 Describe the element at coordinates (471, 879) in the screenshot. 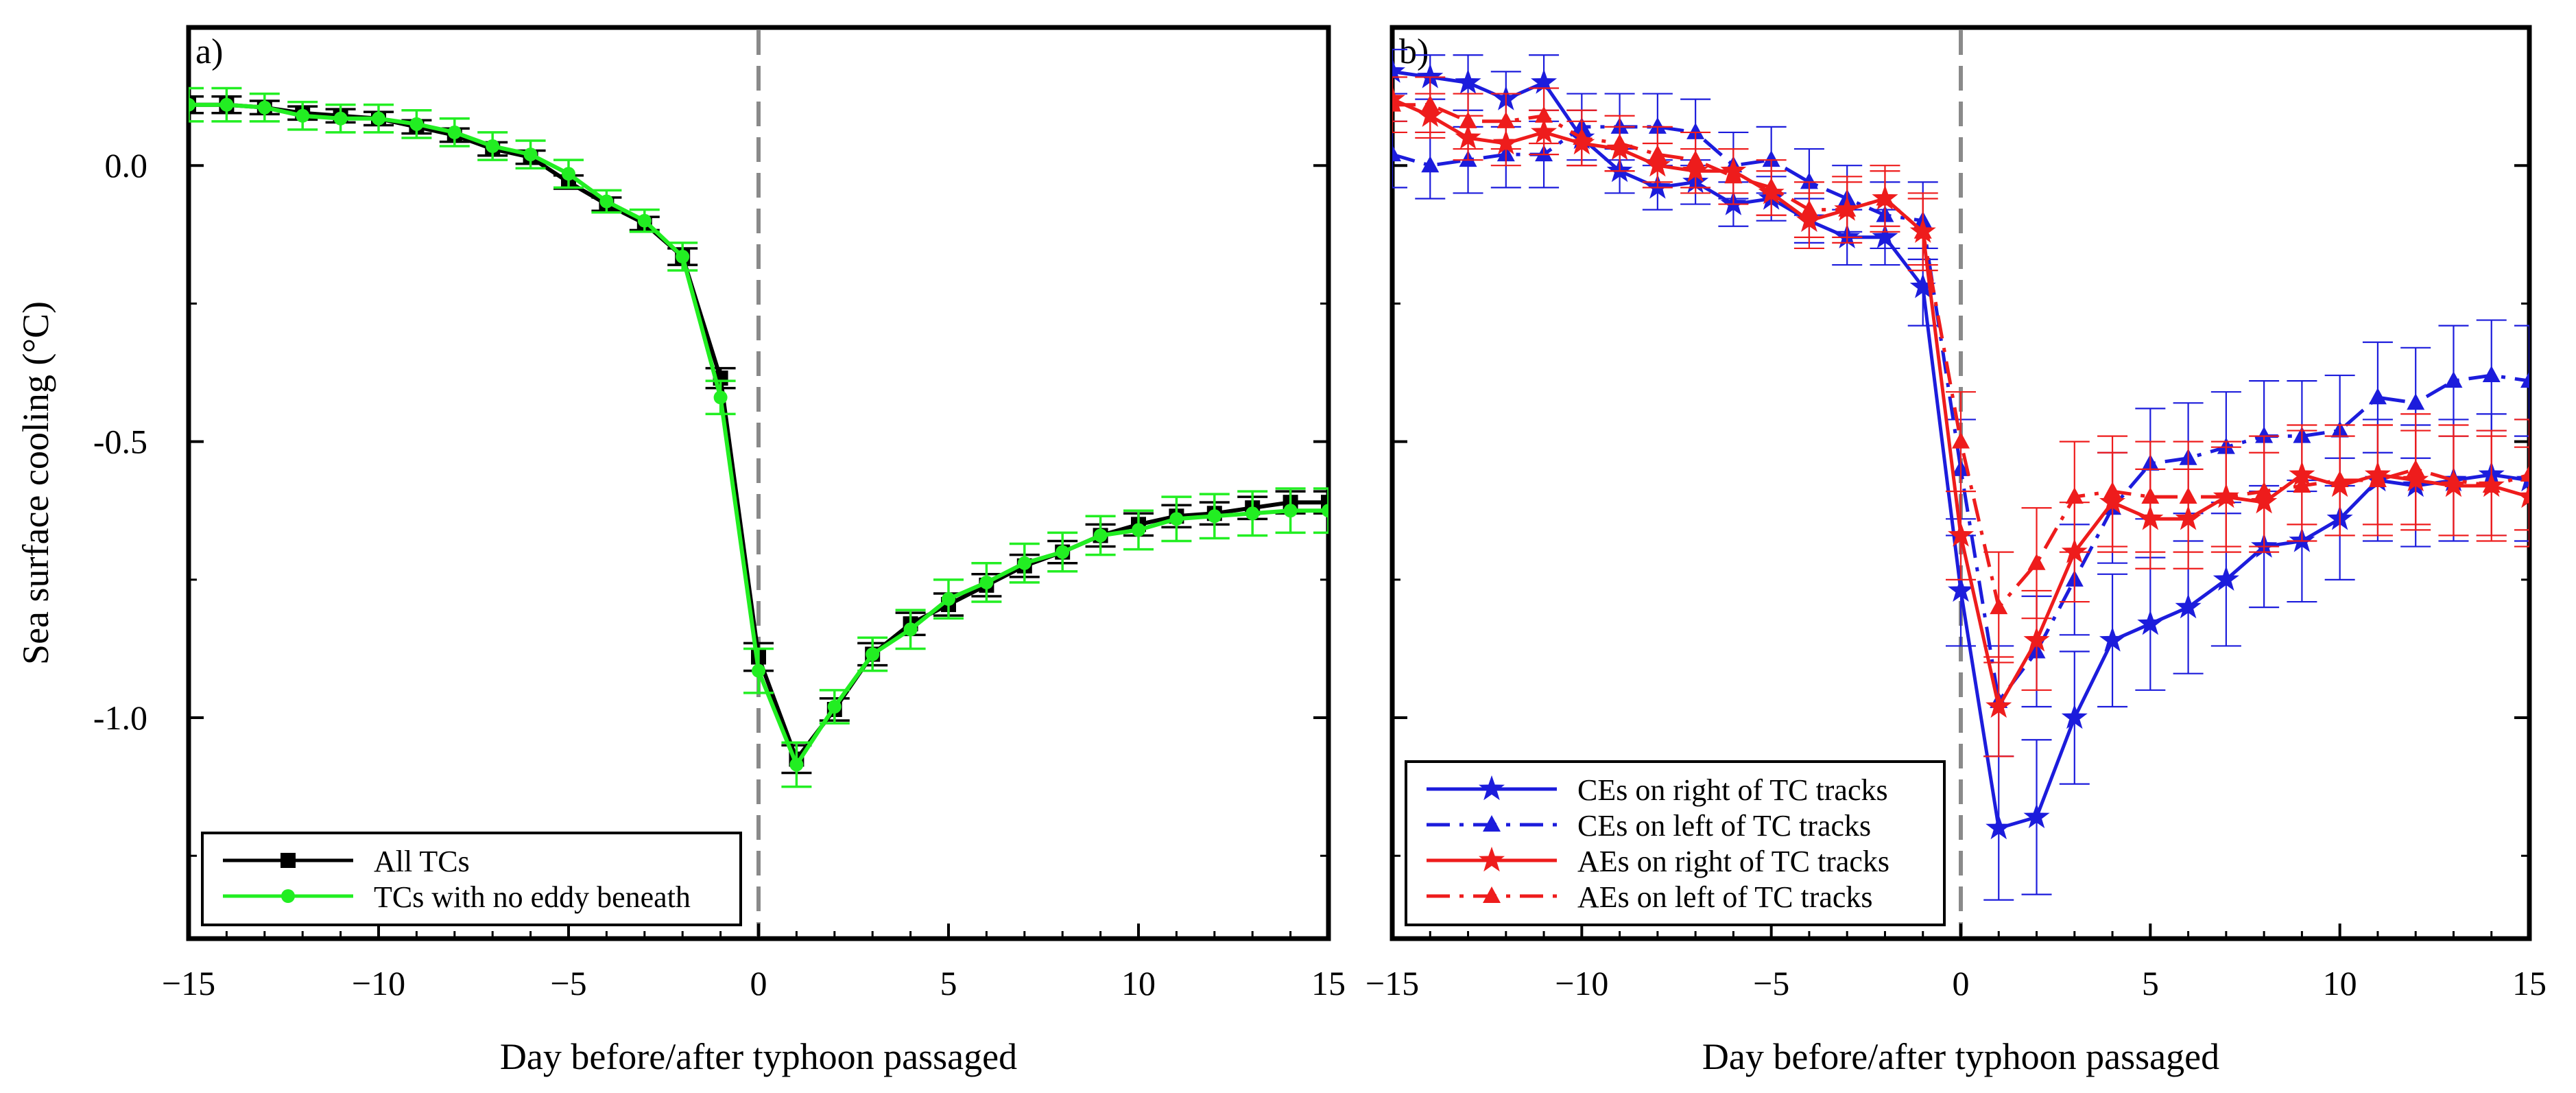

I see `legend-frame` at that location.